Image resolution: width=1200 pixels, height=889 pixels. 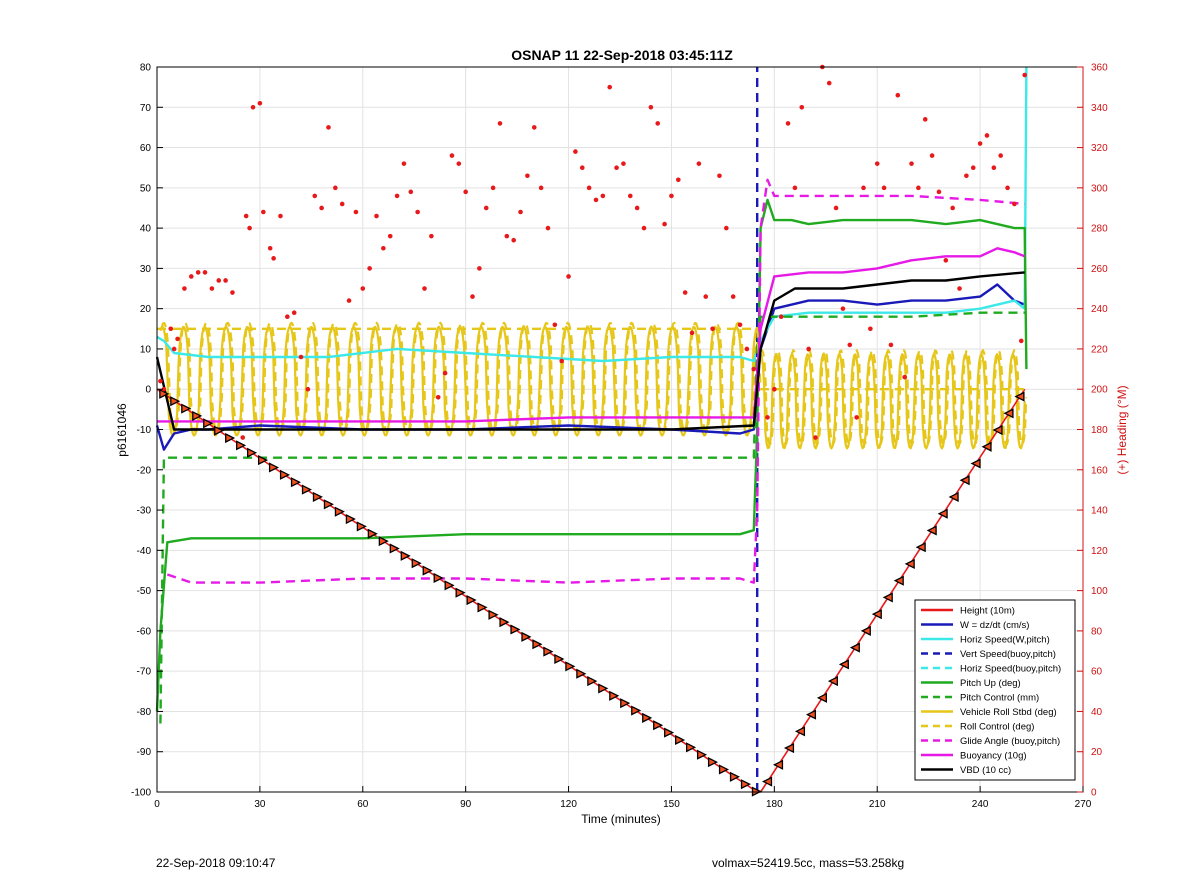 I want to click on y-left-tick-label: 70, so click(x=146, y=108).